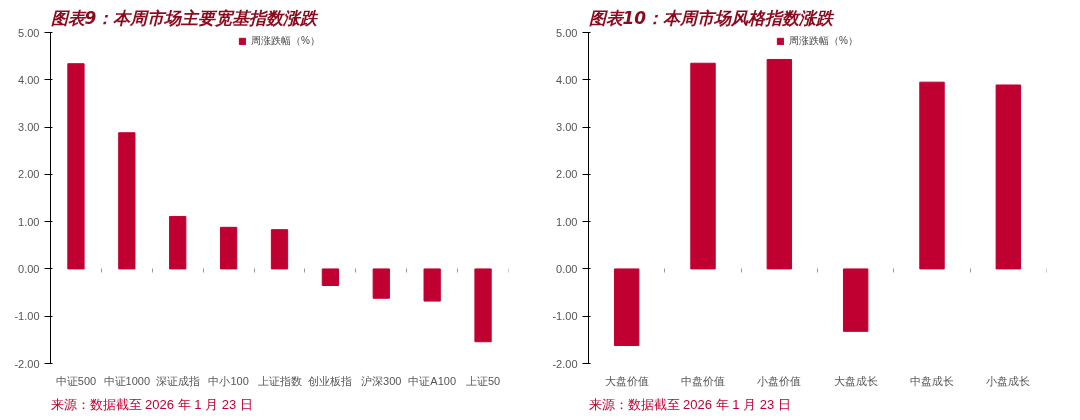  Describe the element at coordinates (185, 17) in the screenshot. I see `chart-title: 图表9：本周市场主要宽基指数涨跌` at that location.